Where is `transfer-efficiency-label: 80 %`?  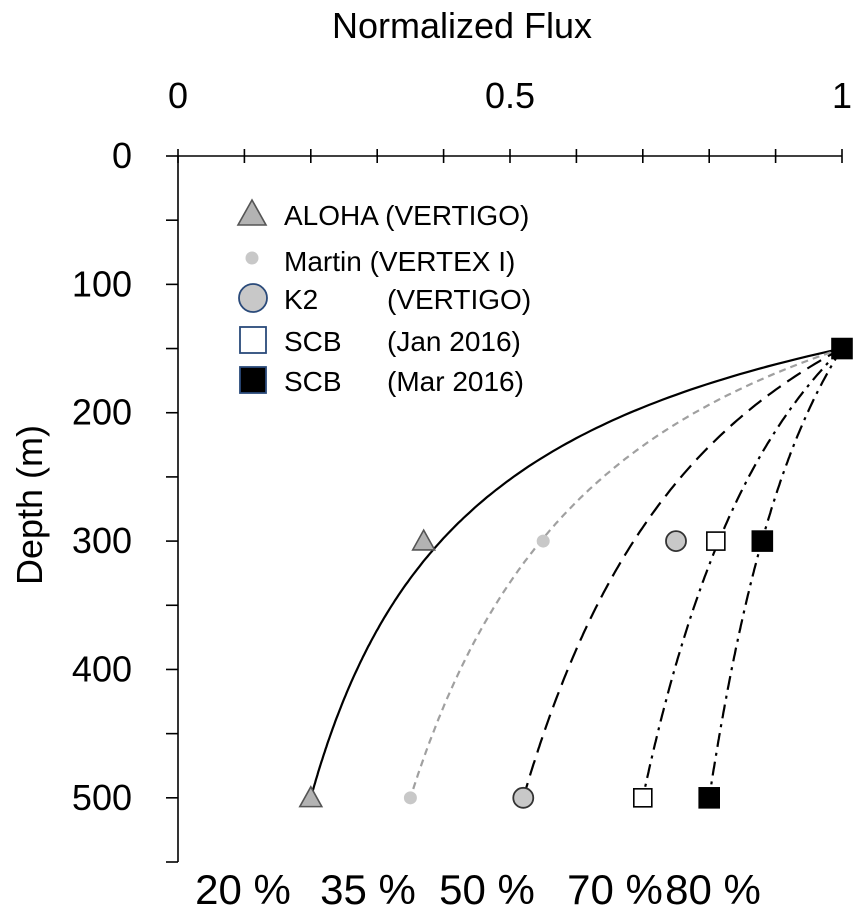 transfer-efficiency-label: 80 % is located at coordinates (713, 889).